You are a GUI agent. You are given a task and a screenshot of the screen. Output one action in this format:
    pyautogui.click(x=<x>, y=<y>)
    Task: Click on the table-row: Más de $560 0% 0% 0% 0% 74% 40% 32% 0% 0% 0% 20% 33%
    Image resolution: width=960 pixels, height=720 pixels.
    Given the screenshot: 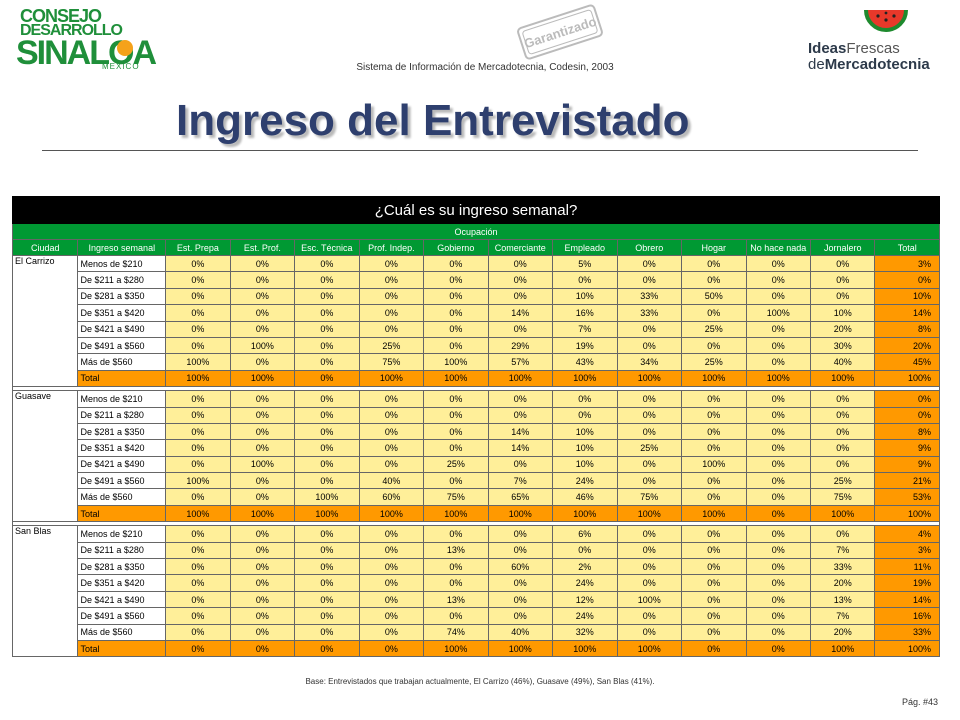 What is the action you would take?
    pyautogui.click(x=476, y=632)
    